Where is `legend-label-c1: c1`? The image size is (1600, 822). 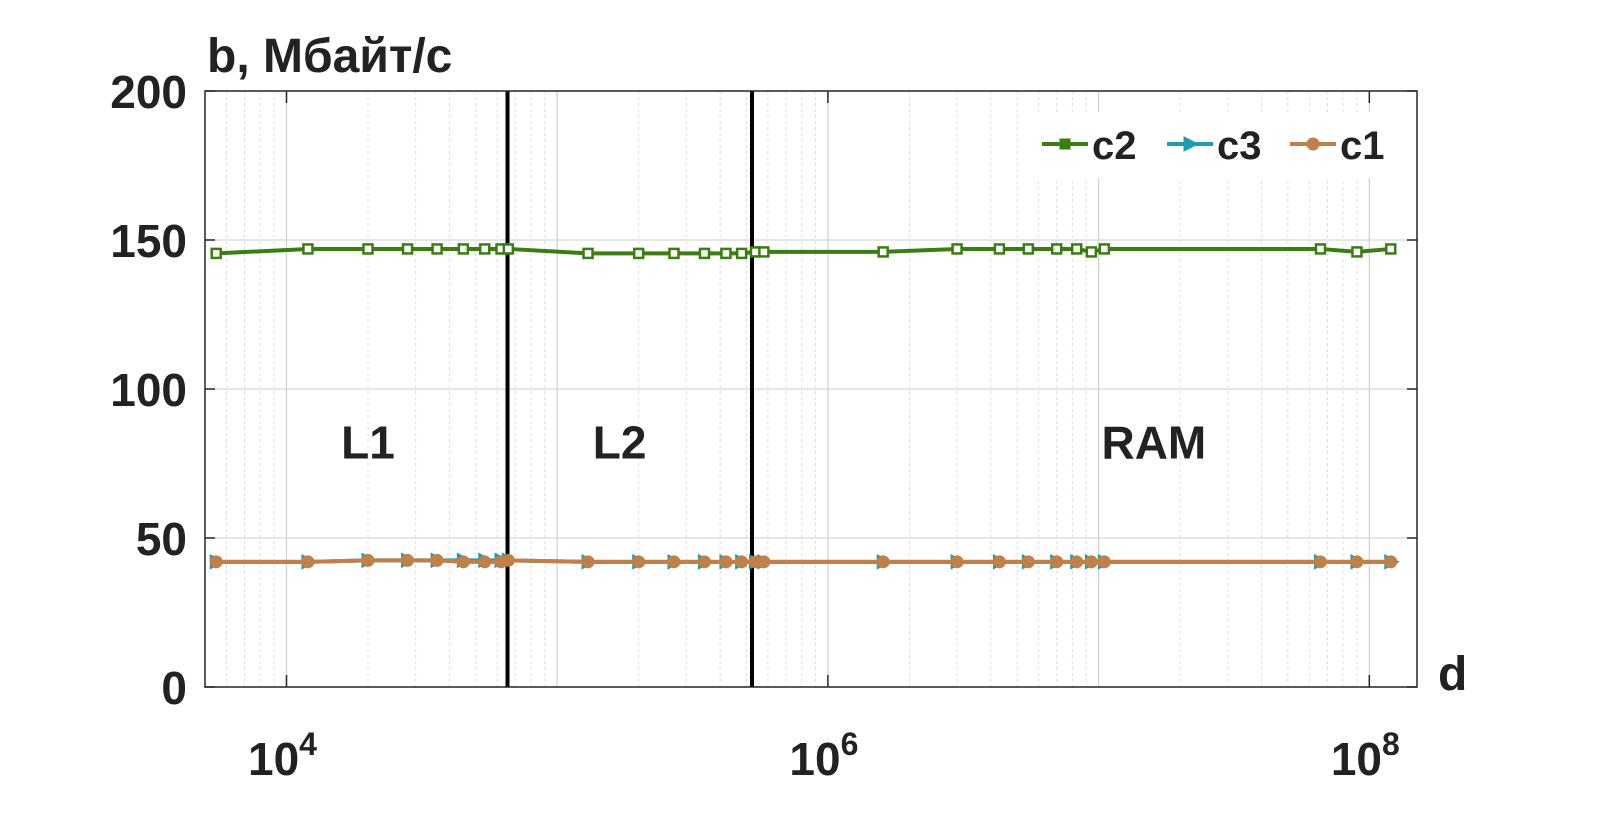
legend-label-c1: c1 is located at coordinates (1362, 146).